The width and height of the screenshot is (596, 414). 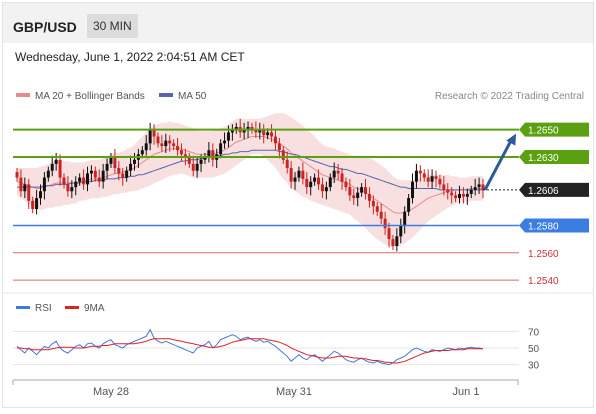 What do you see at coordinates (554, 189) in the screenshot?
I see `current-price-tag` at bounding box center [554, 189].